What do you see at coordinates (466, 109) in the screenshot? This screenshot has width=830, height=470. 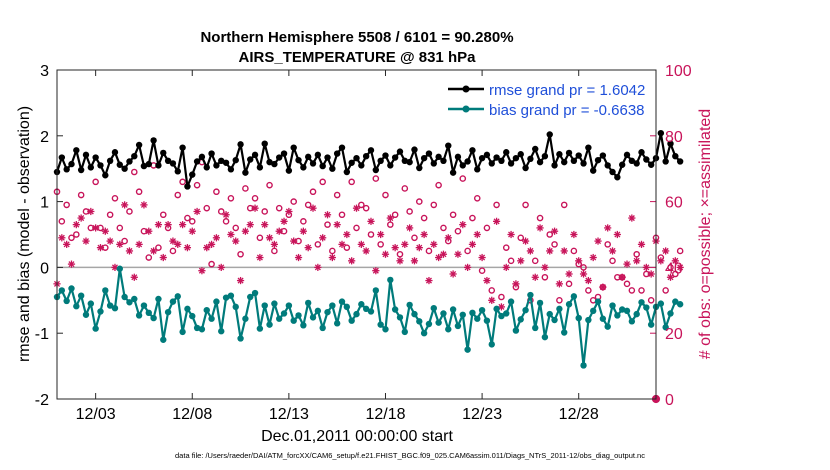 I see `legend-bias-marker` at bounding box center [466, 109].